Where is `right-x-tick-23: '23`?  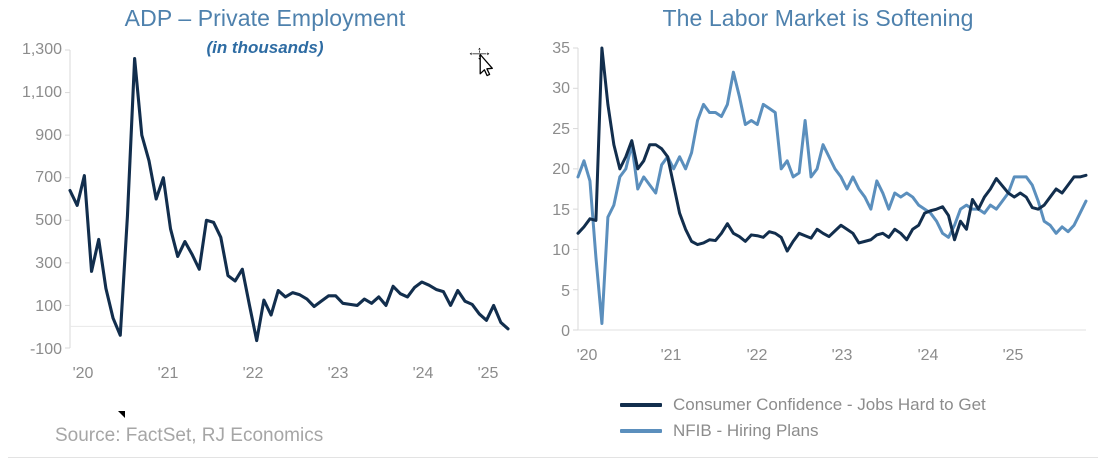
right-x-tick-23: '23 is located at coordinates (842, 355).